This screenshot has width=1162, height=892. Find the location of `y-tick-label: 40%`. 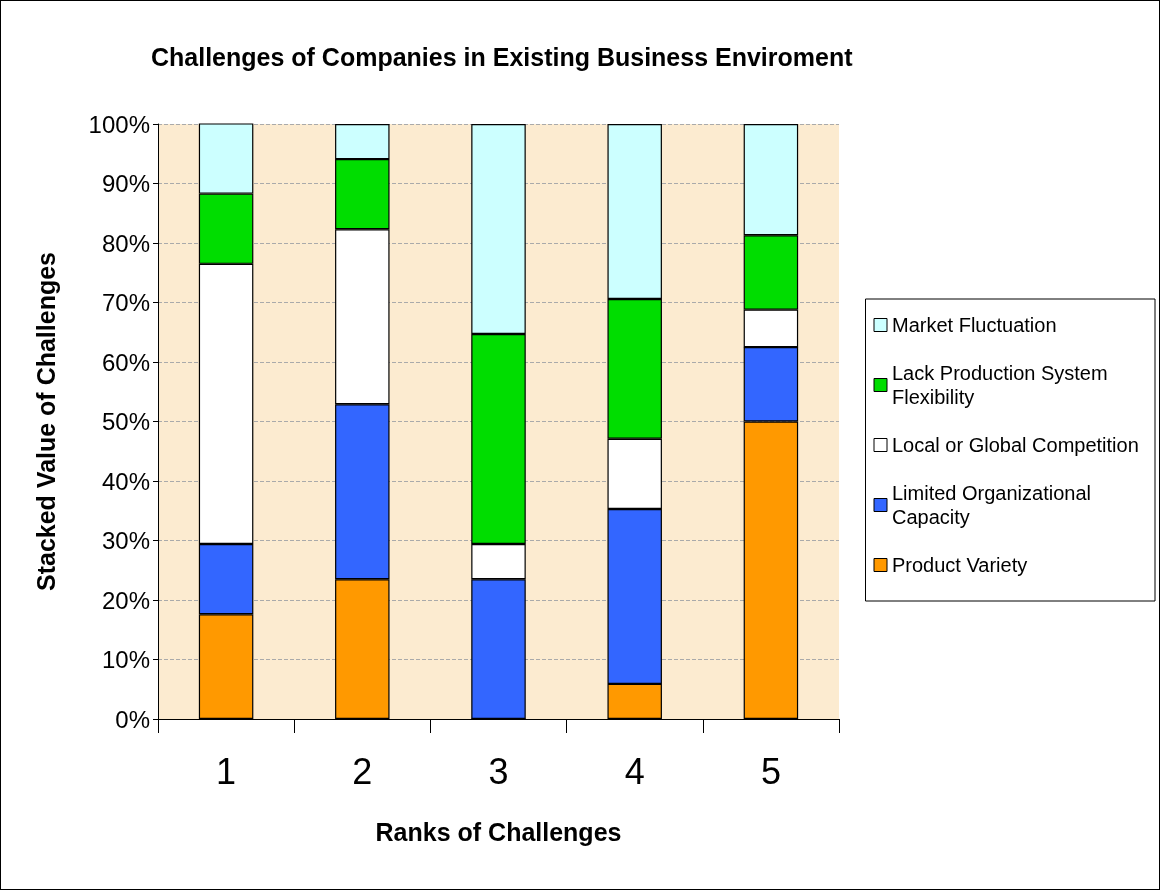

y-tick-label: 40% is located at coordinates (125, 481).